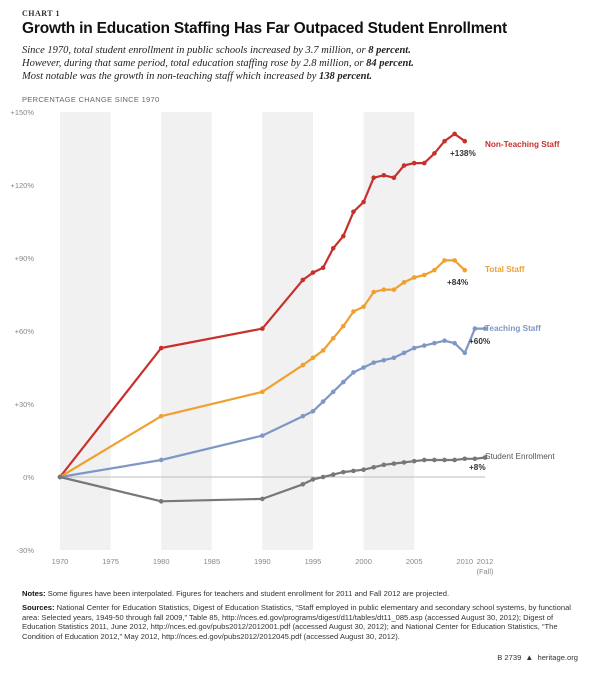 The image size is (606, 679). What do you see at coordinates (272, 479) in the screenshot?
I see `series-line` at bounding box center [272, 479].